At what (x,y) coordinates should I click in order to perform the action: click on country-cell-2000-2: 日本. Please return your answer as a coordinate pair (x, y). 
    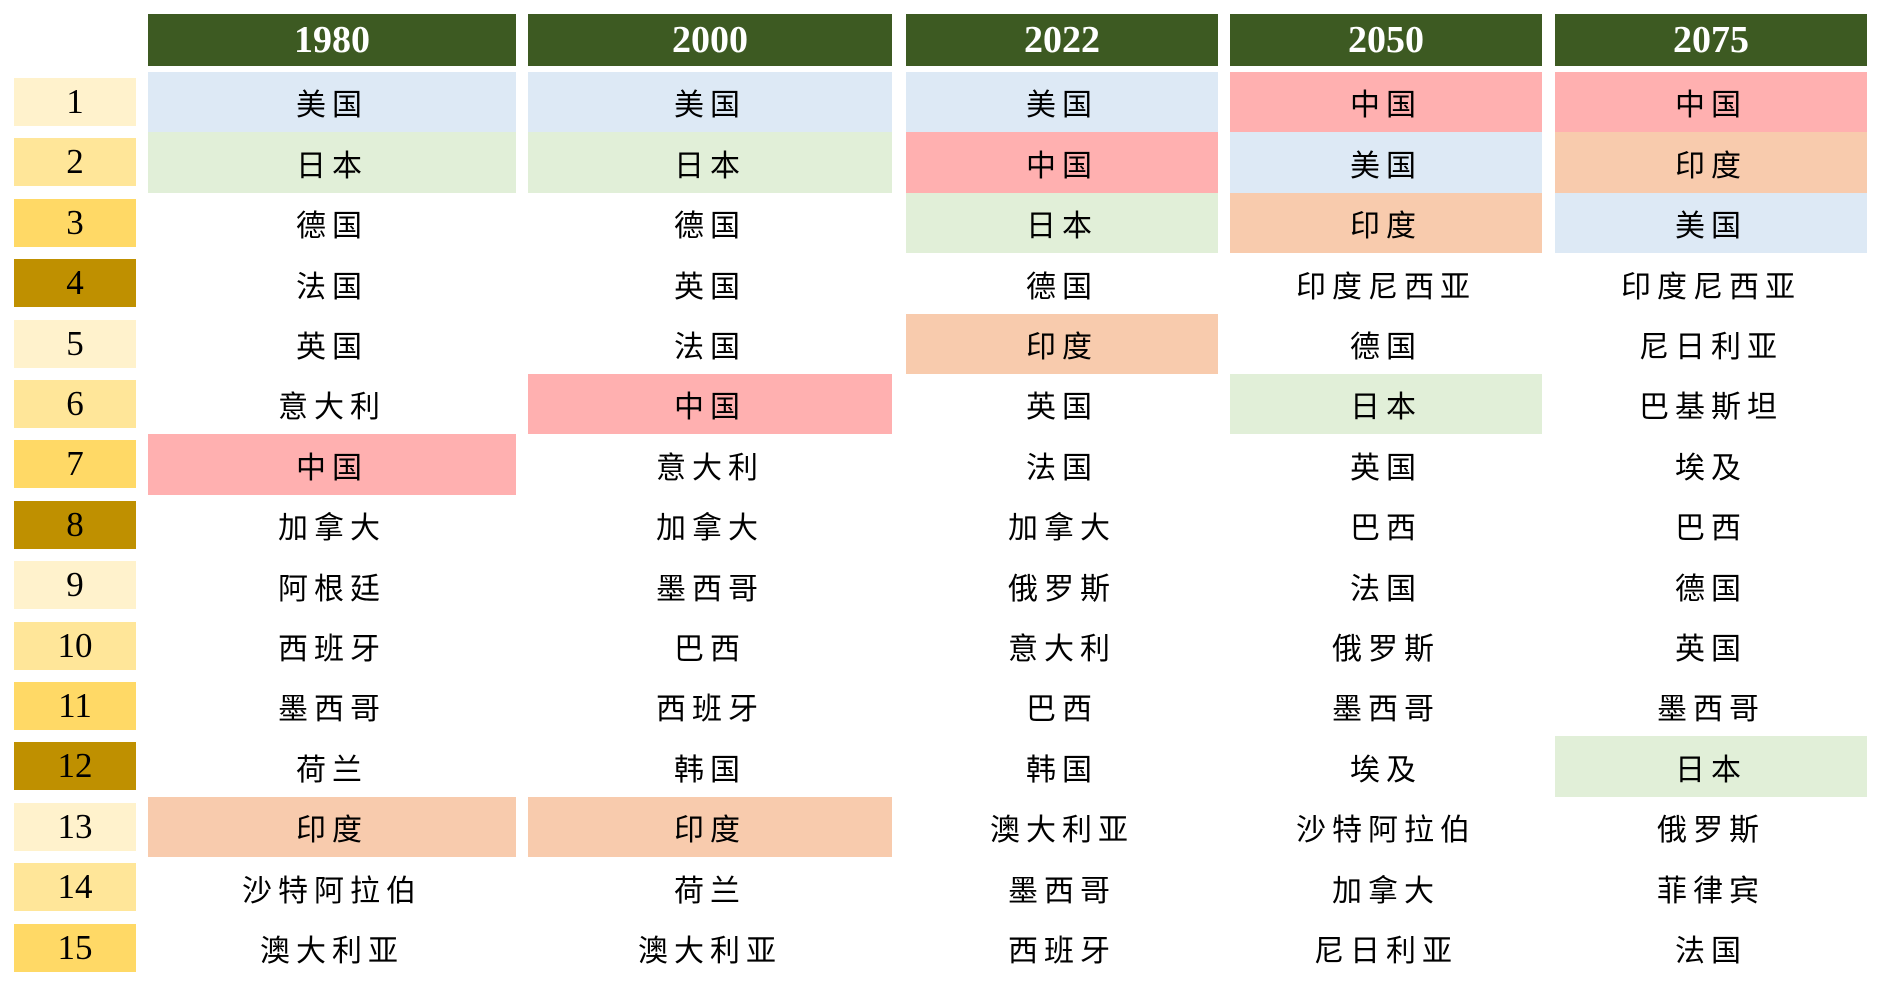
    Looking at the image, I should click on (710, 162).